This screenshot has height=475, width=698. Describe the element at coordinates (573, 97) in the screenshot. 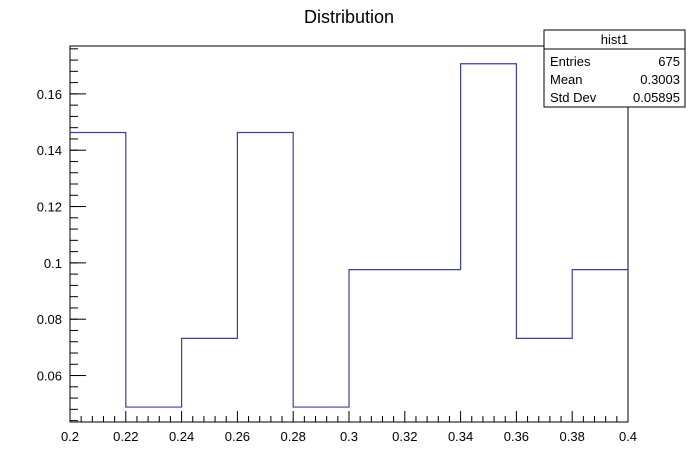

I see `stats-row-label: Std Dev` at that location.